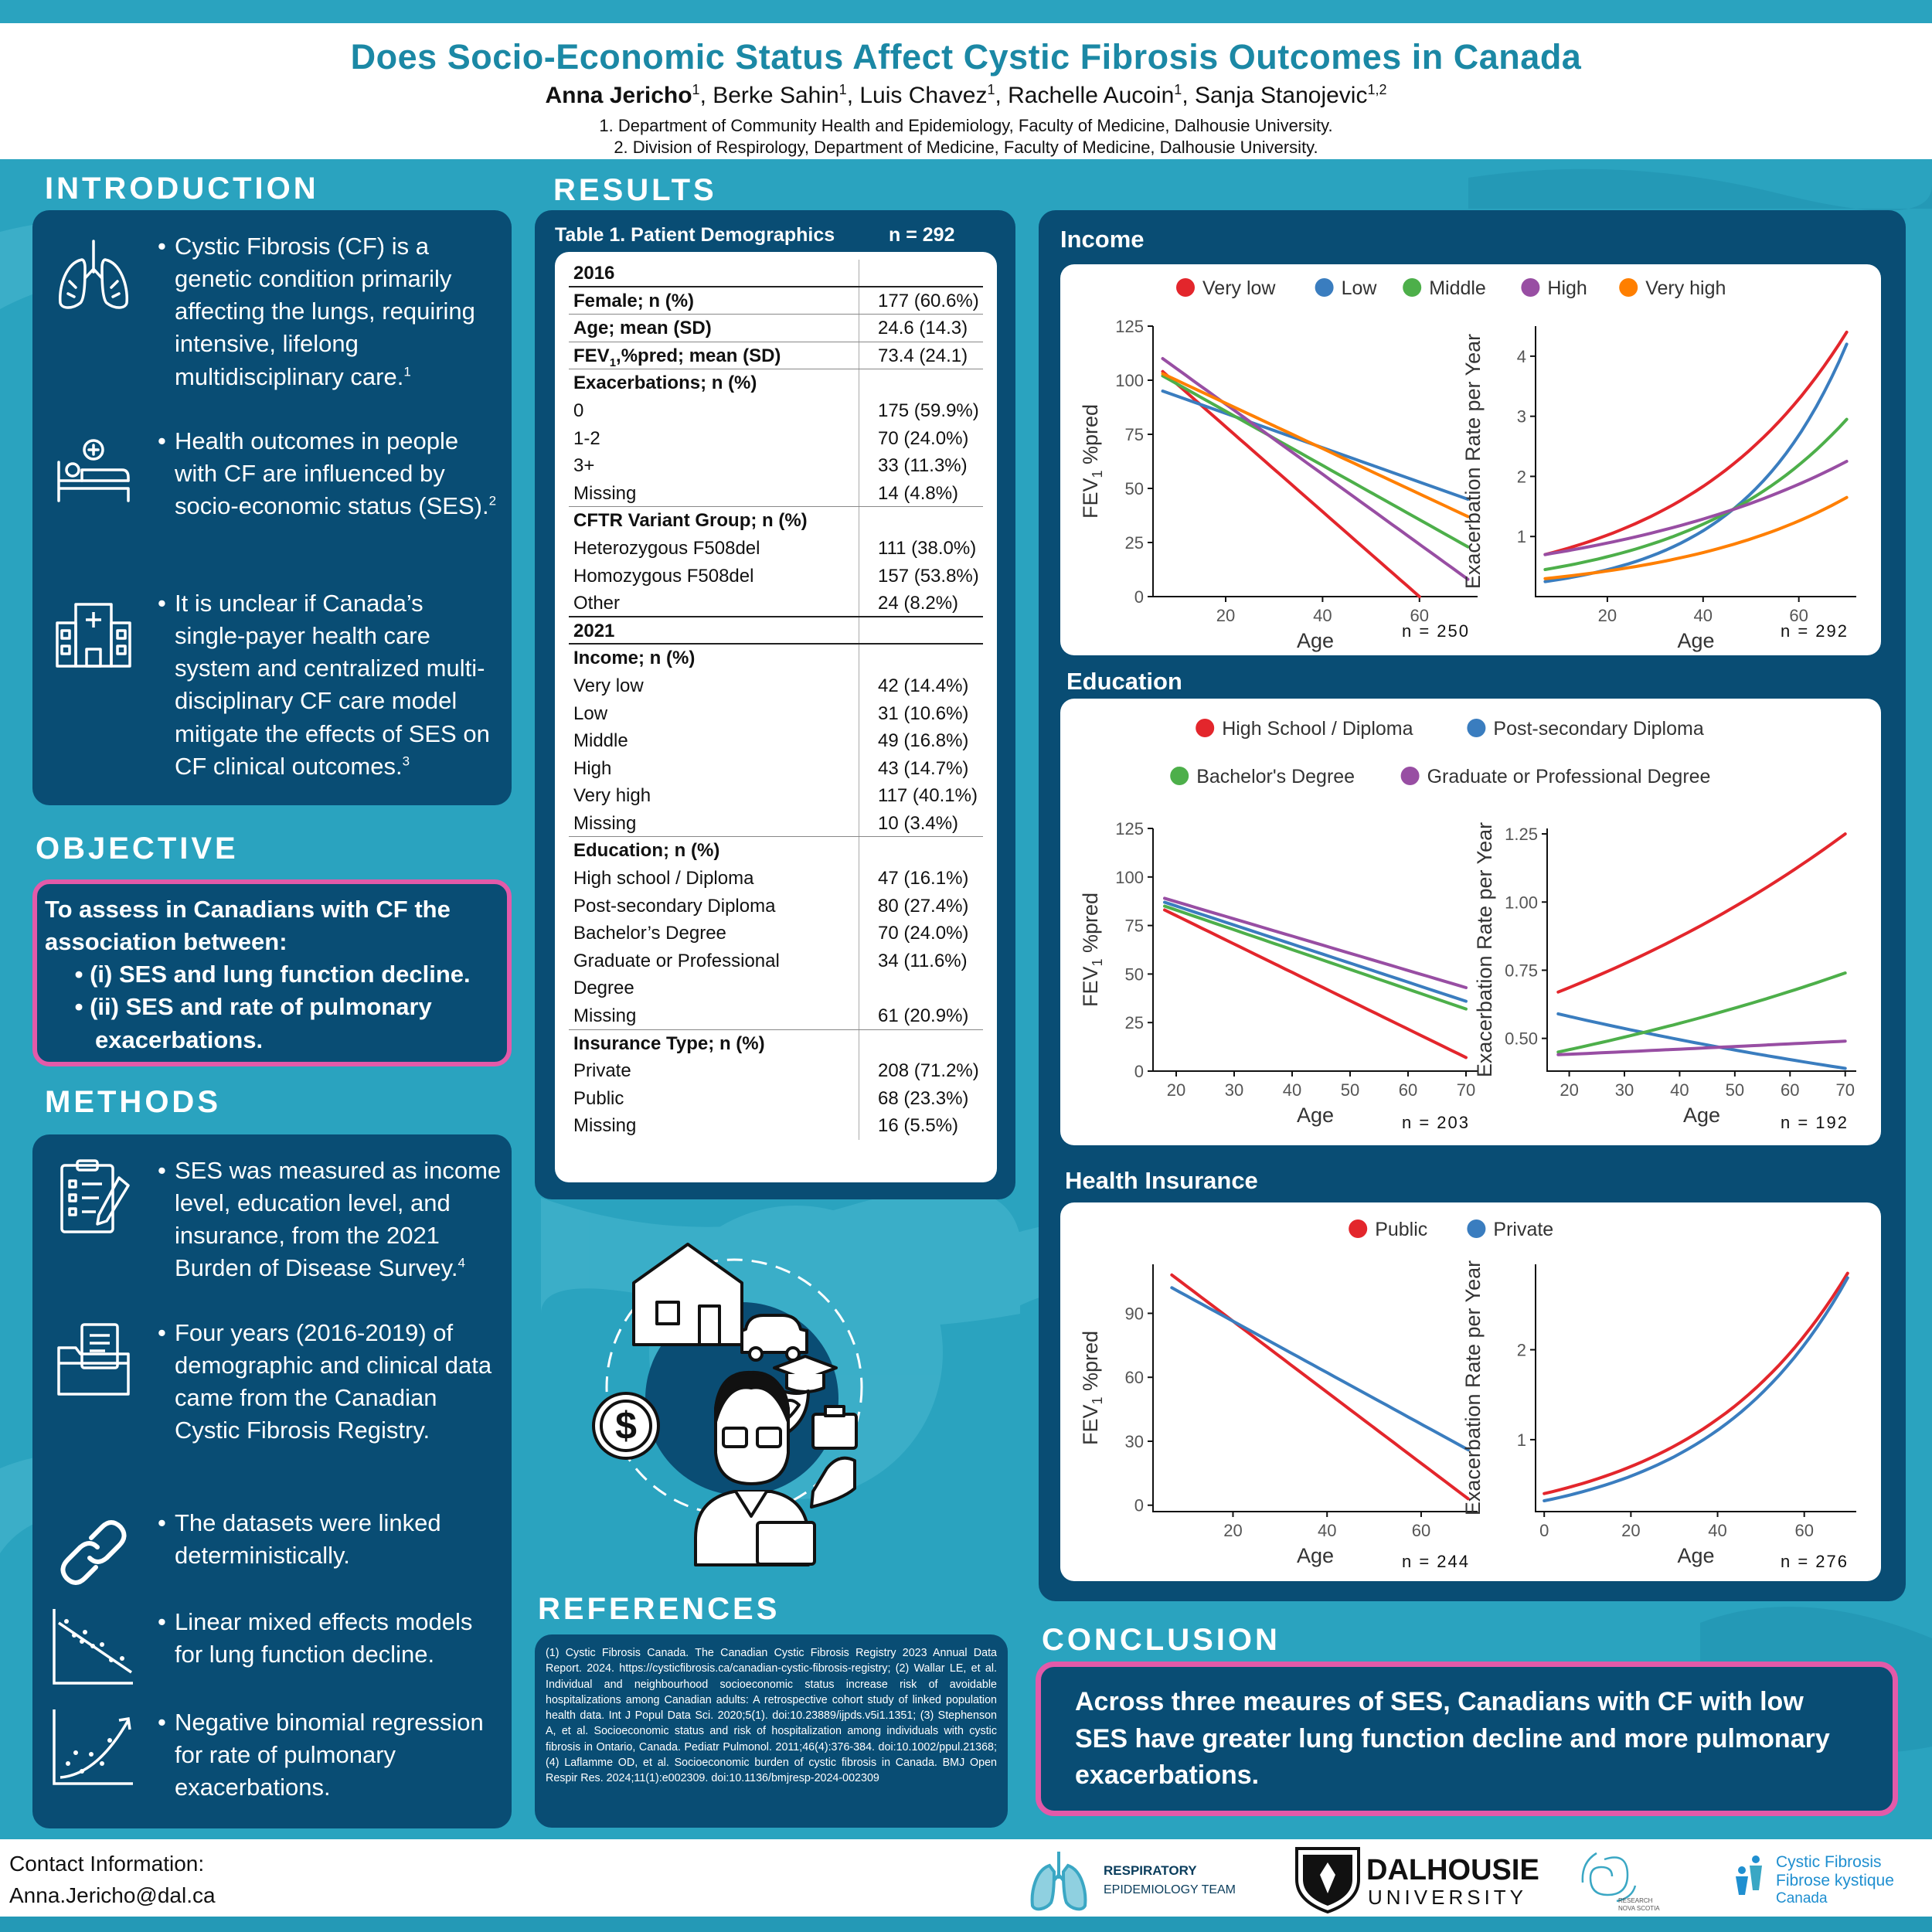 The width and height of the screenshot is (1932, 1932). I want to click on patient-bed-icon, so click(94, 471).